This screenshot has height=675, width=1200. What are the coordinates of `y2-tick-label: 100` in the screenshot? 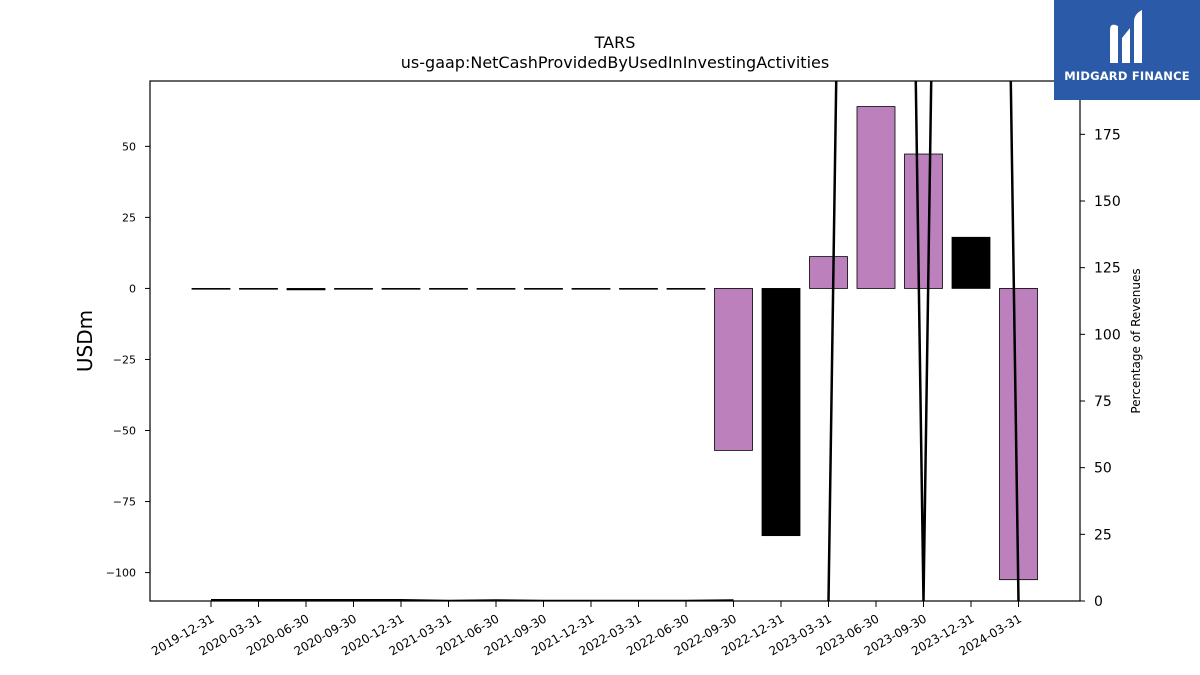 It's located at (1107, 335).